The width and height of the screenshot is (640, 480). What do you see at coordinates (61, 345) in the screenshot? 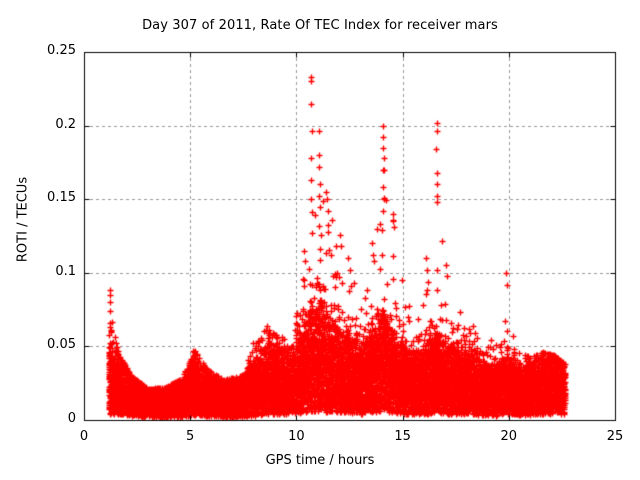
I see `y-axis-tick-1: 0.05` at bounding box center [61, 345].